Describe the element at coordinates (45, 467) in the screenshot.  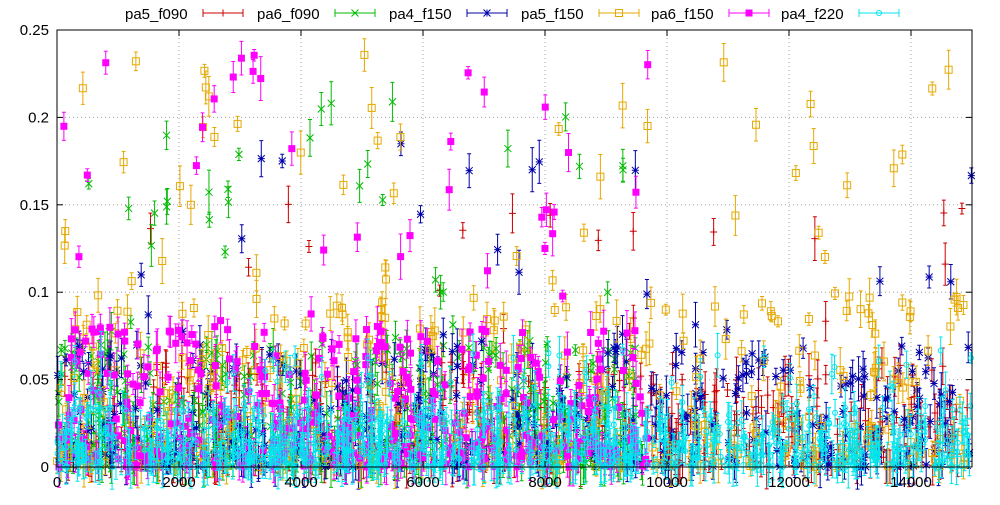
I see `y-tick-label: 0` at that location.